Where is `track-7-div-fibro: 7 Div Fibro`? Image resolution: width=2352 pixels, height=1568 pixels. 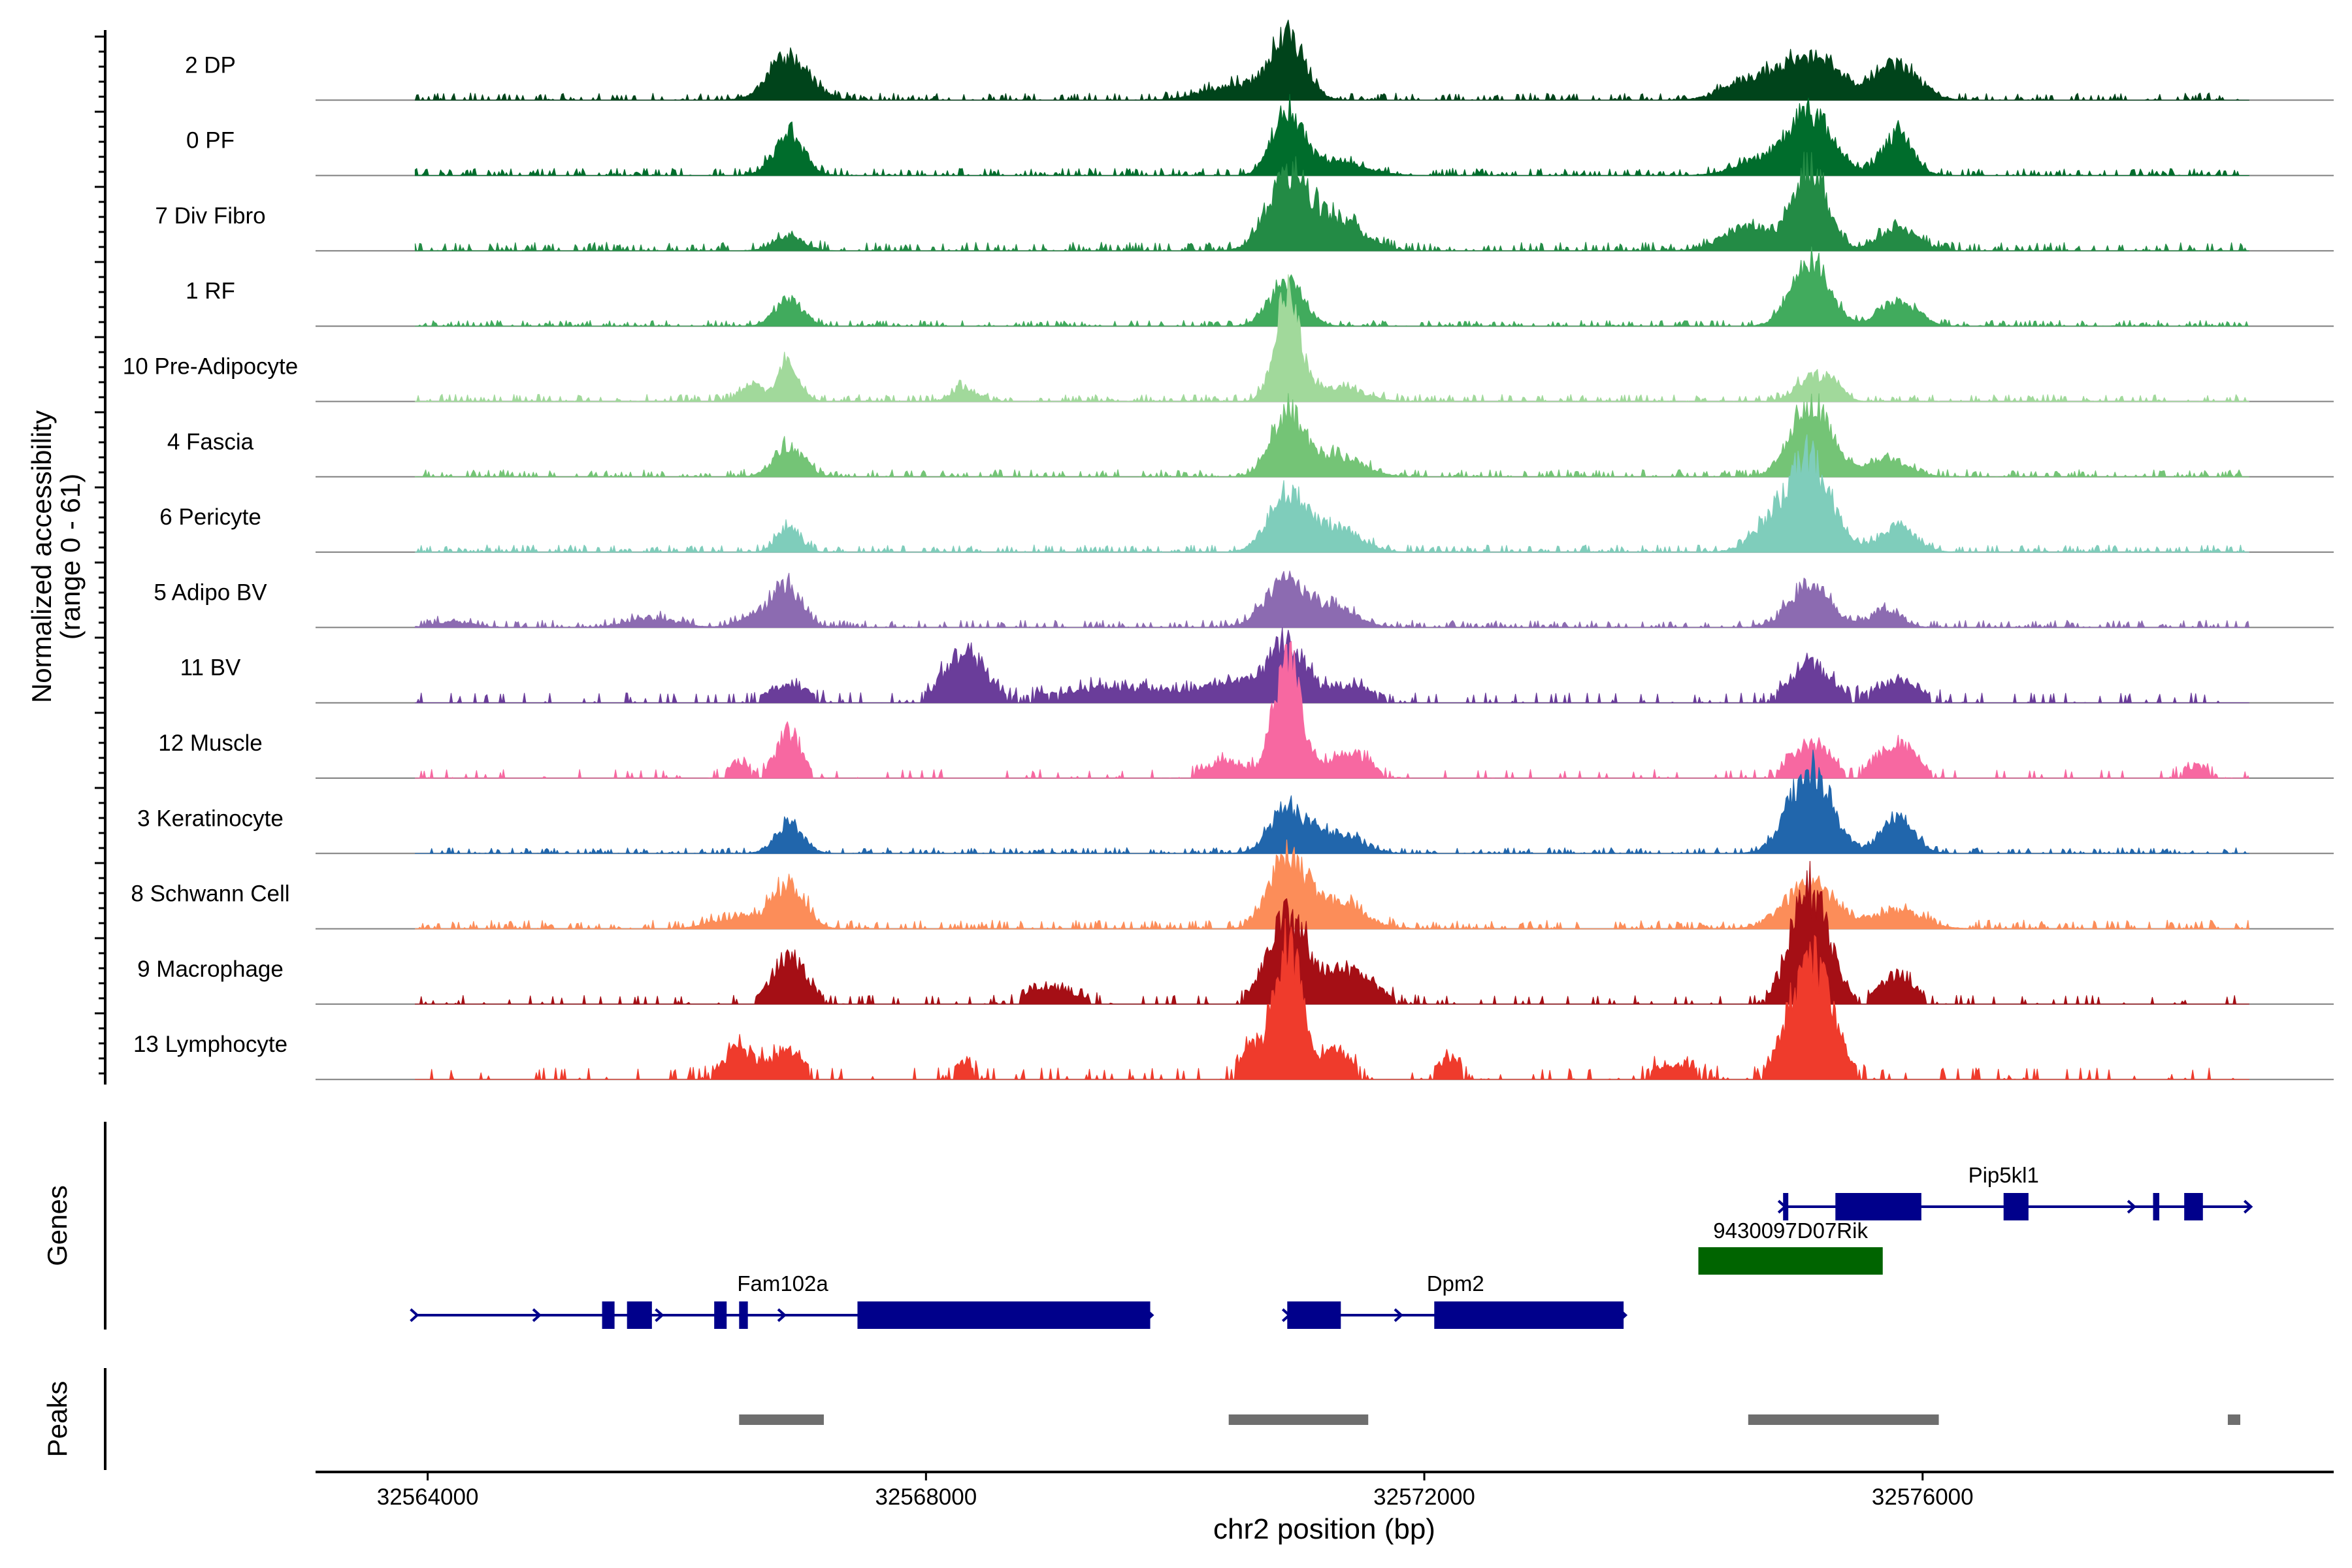 track-7-div-fibro: 7 Div Fibro is located at coordinates (1244, 202).